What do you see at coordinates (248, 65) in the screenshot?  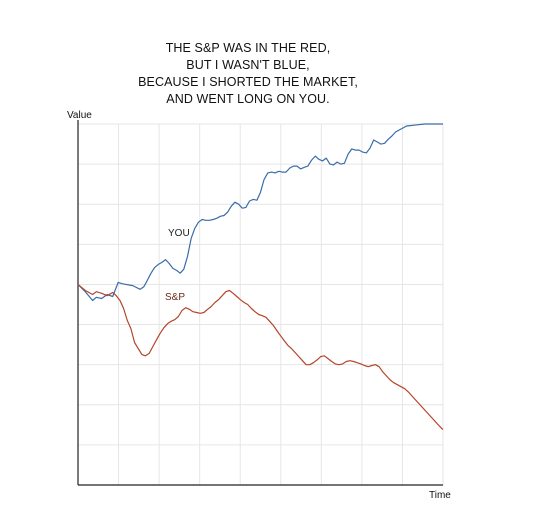 I see `title-line: BUT I WASN'T BLUE,` at bounding box center [248, 65].